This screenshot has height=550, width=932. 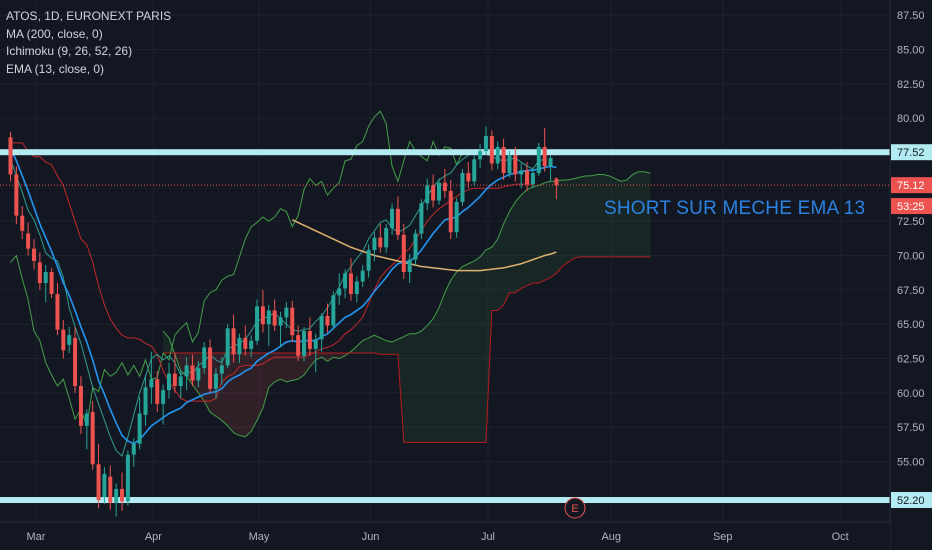 What do you see at coordinates (911, 222) in the screenshot?
I see `price-tick-label: 72.50` at bounding box center [911, 222].